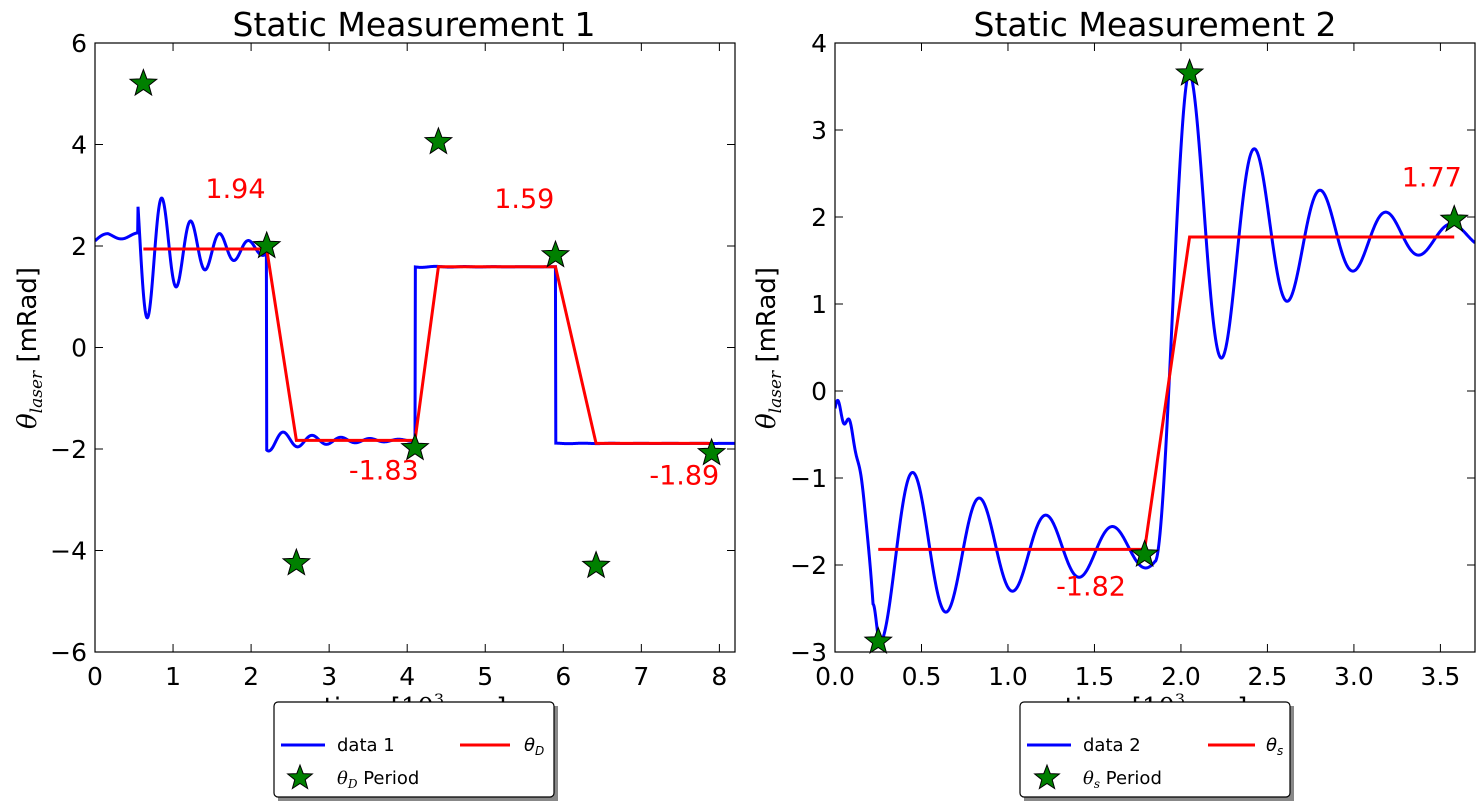 This screenshot has width=1484, height=807. Describe the element at coordinates (1354, 676) in the screenshot. I see `x-tick-label: 3.0` at that location.